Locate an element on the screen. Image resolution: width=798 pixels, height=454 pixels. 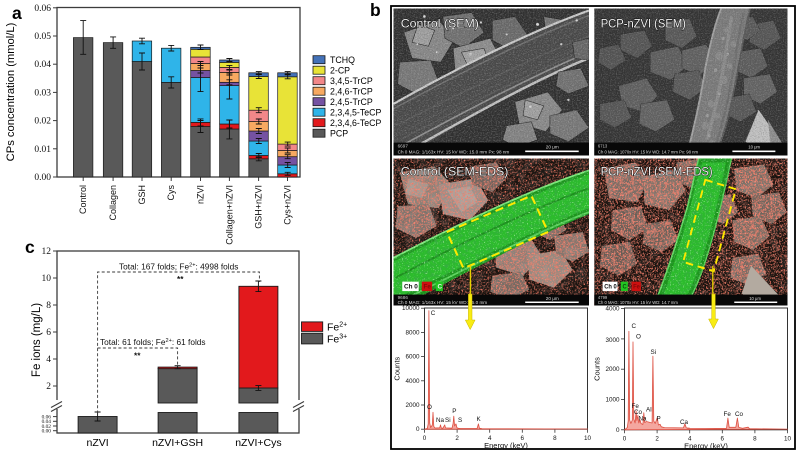
svg-text: 10000 is located at coordinates (411, 308).